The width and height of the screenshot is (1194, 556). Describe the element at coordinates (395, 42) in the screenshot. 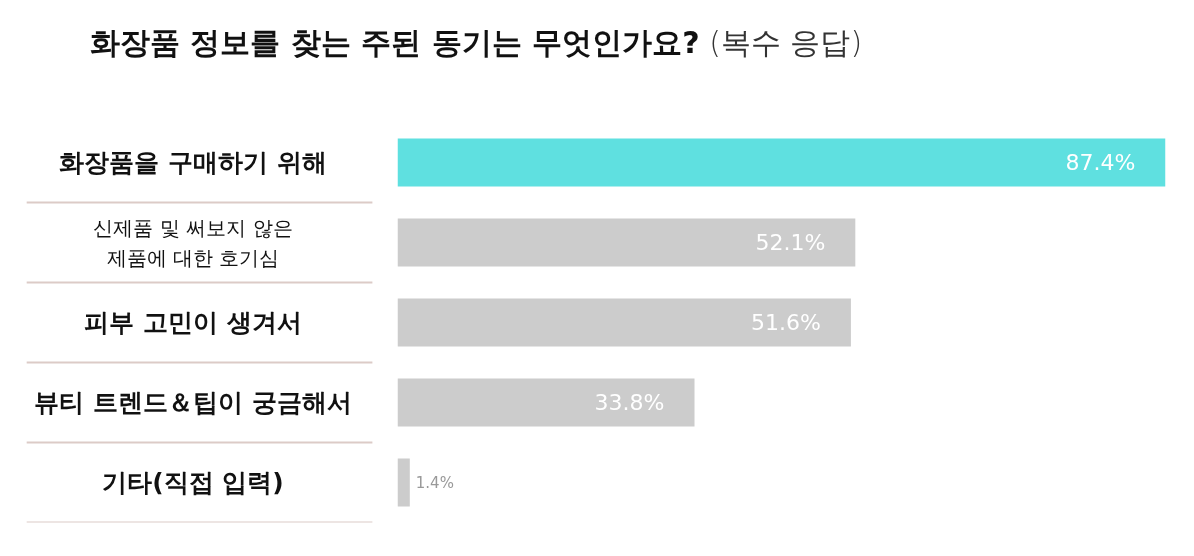

I see `chart-title: 화장품 정보를 찾는 주된 동기는 무엇인가요?` at that location.